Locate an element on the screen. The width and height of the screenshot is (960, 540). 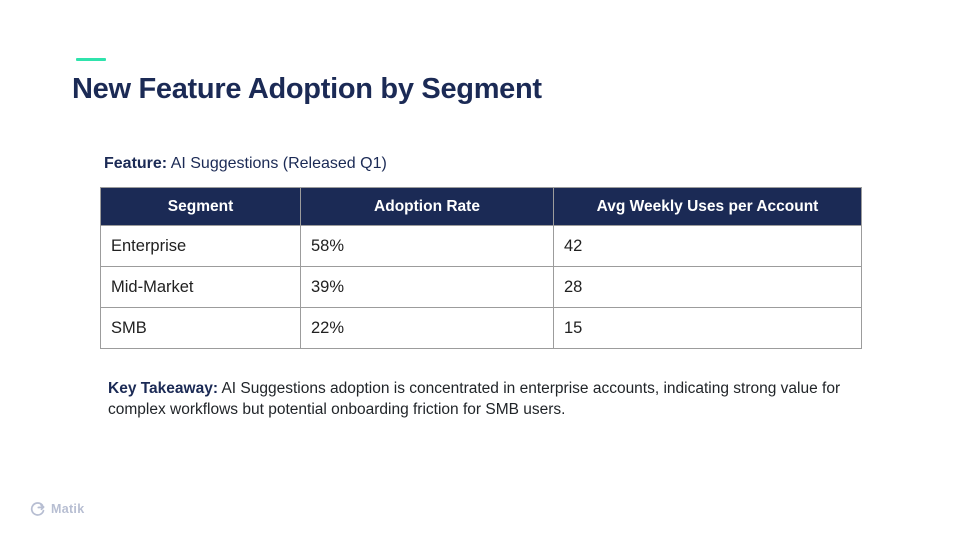
table-row: Enterprise 58% 42 is located at coordinates (481, 246).